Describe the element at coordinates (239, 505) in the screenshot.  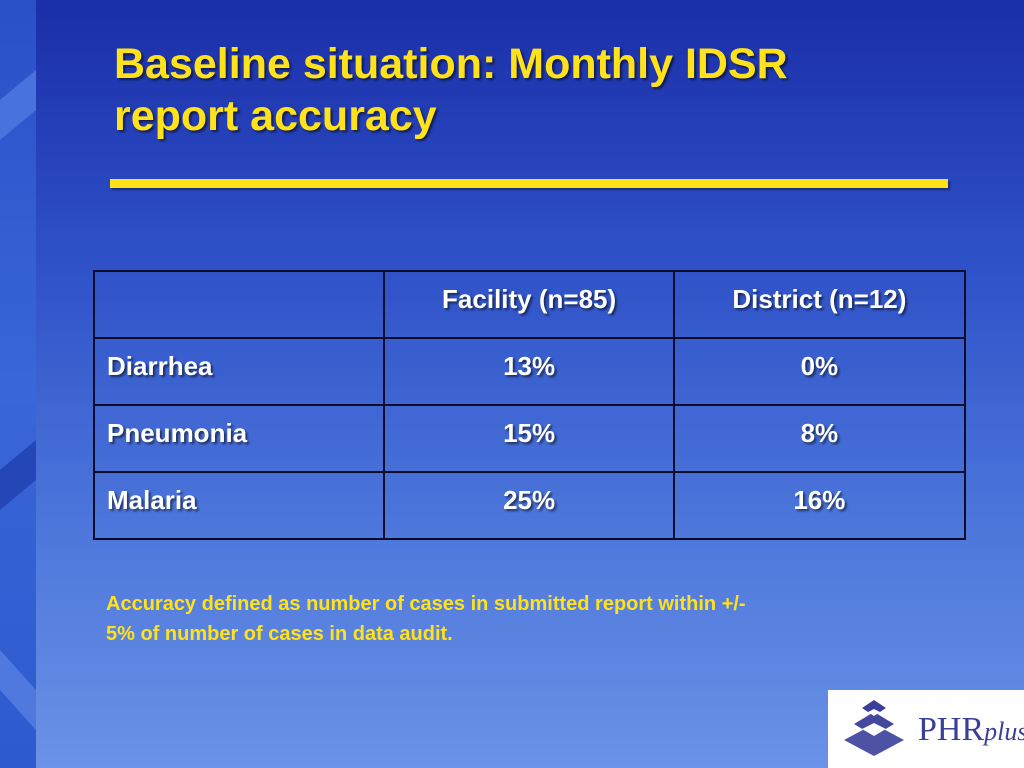
I see `row-label: Malaria` at that location.